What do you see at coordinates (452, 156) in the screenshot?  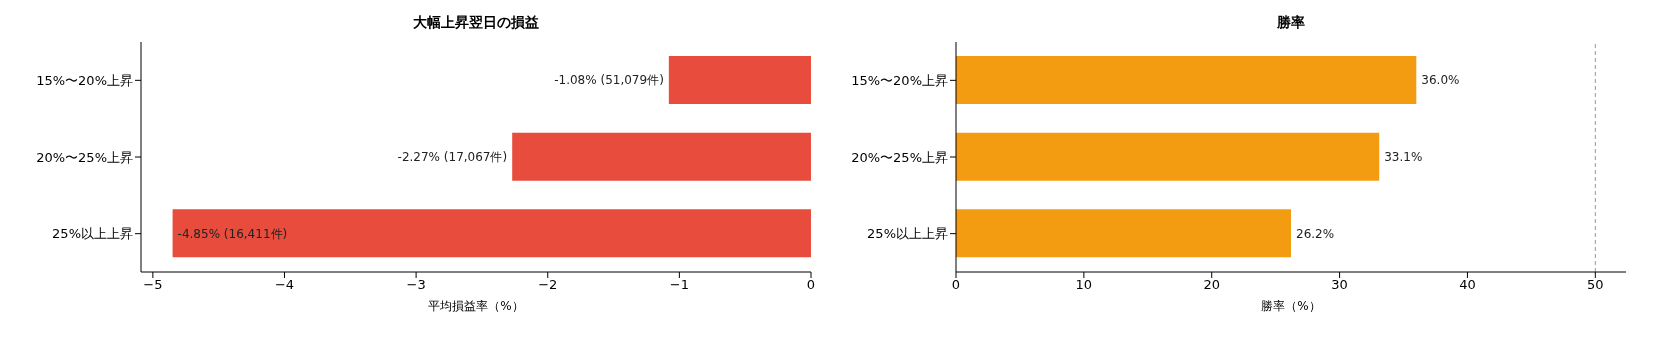 I see `data-label: -2.27% (17,067件)` at bounding box center [452, 156].